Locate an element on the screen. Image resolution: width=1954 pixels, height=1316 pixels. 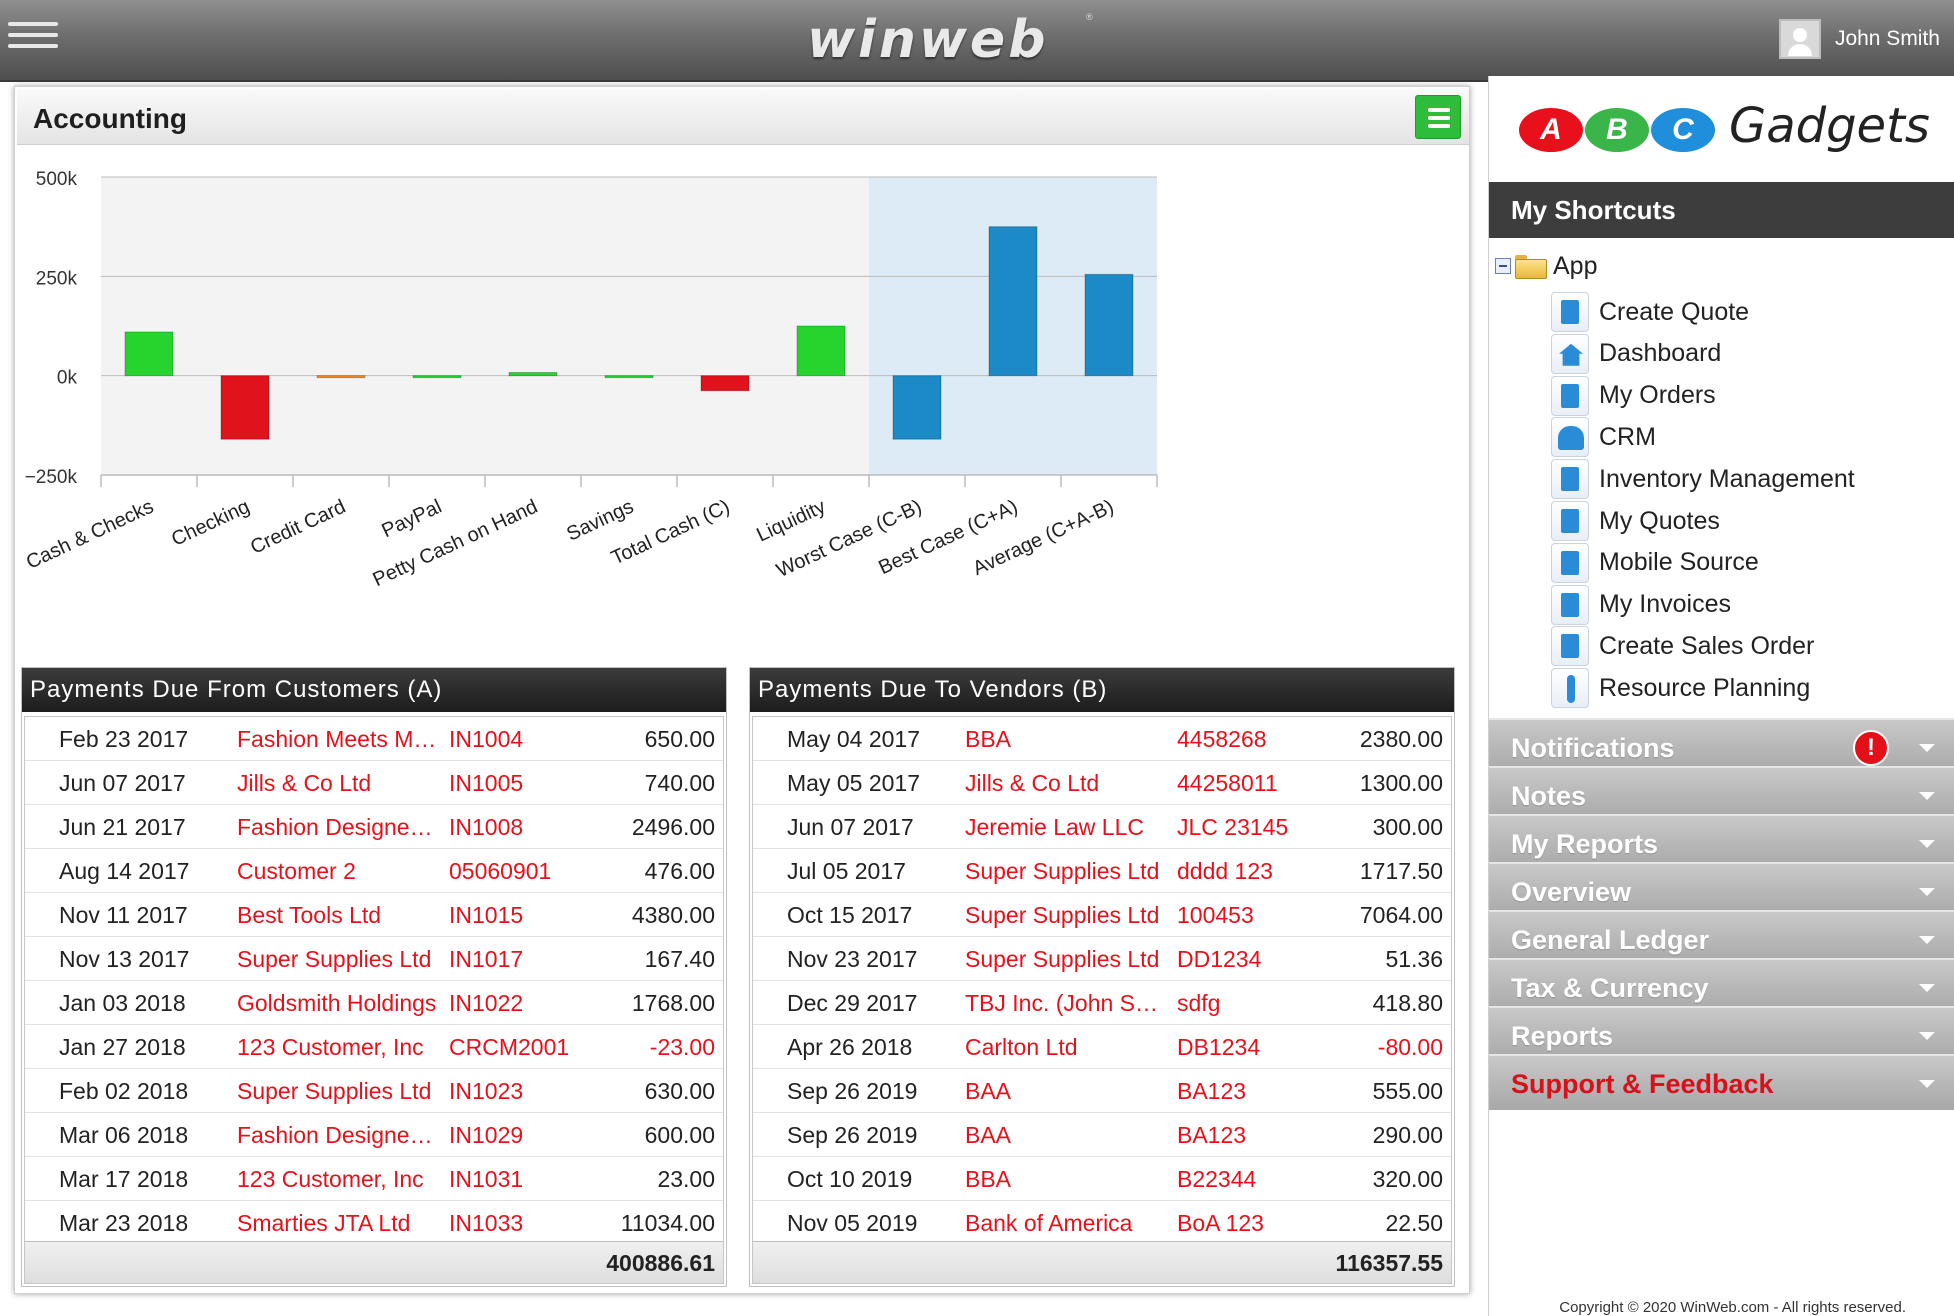
reference-cell: JLC 23145 is located at coordinates (1233, 827).